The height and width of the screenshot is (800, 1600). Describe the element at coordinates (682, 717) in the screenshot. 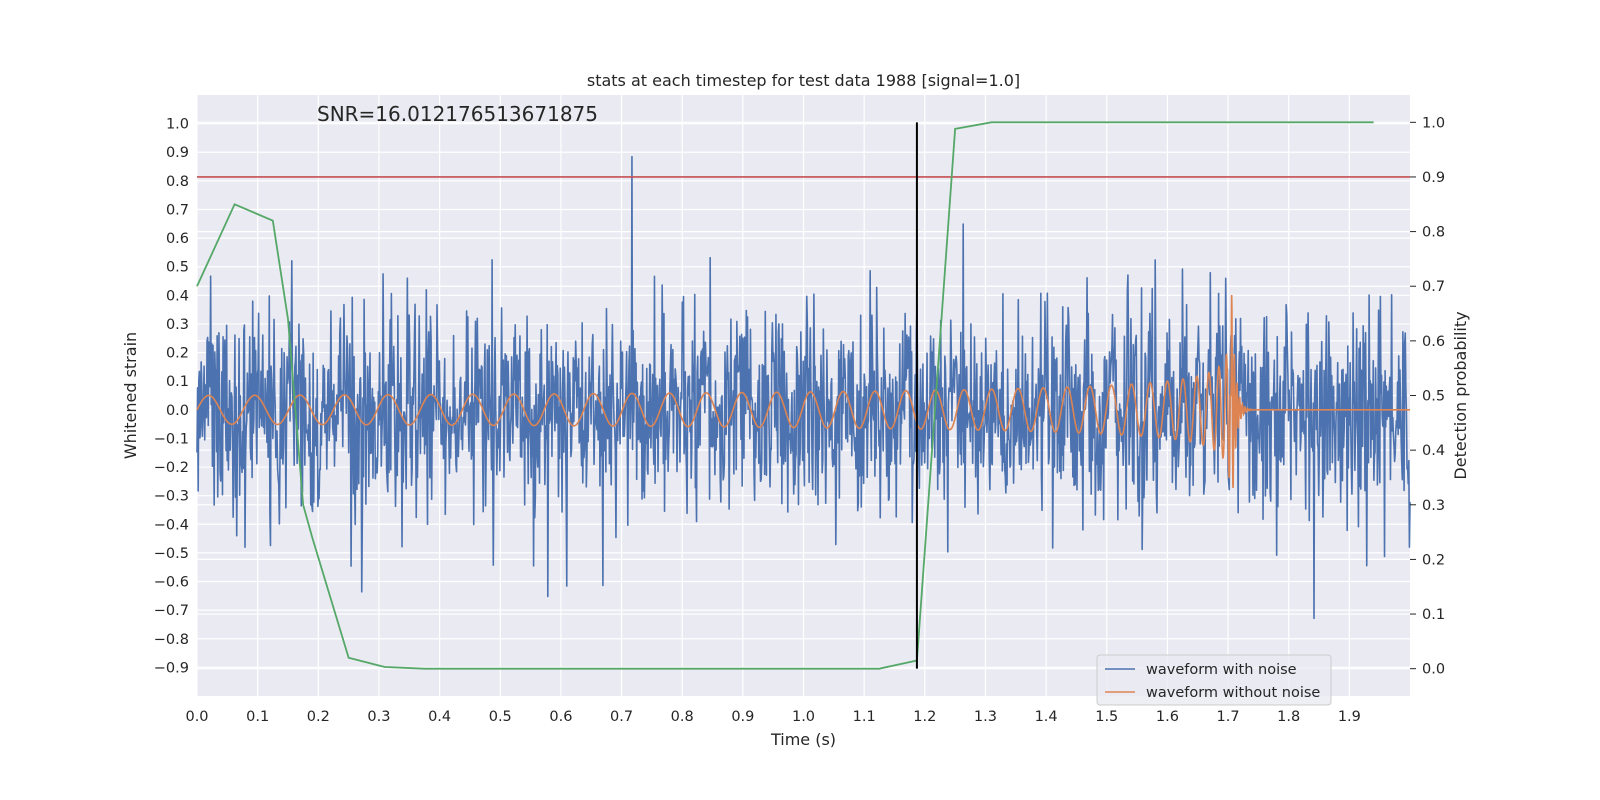

I see `x-tick-label: 0.8` at that location.